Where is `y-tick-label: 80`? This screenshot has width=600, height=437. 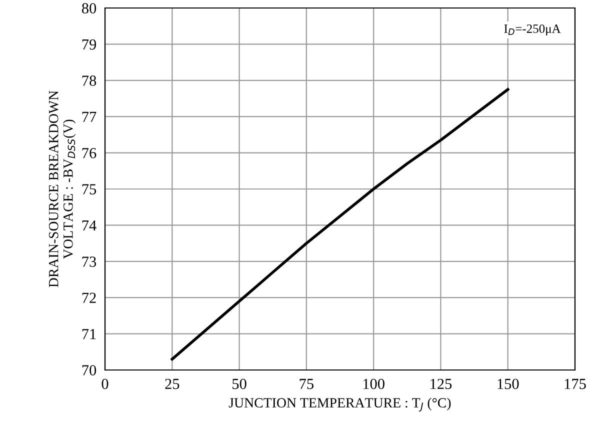
y-tick-label: 80 is located at coordinates (89, 8).